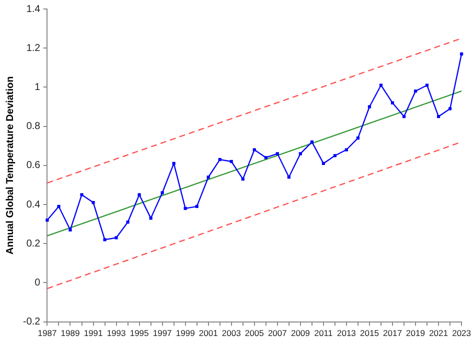 The image size is (474, 342). I want to click on x-tick-label: 2005, so click(254, 333).